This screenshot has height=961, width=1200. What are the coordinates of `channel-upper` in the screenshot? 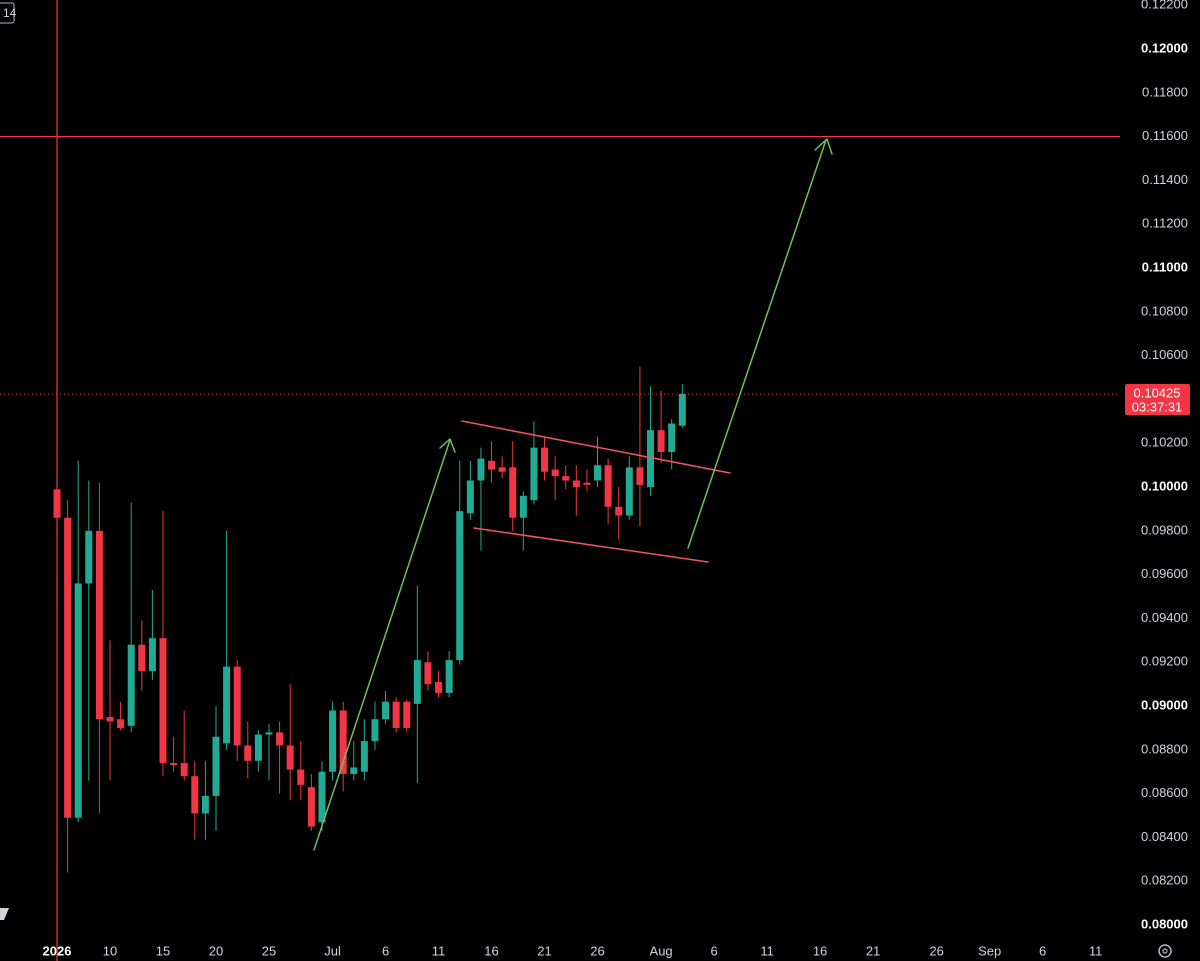 It's located at (596, 447).